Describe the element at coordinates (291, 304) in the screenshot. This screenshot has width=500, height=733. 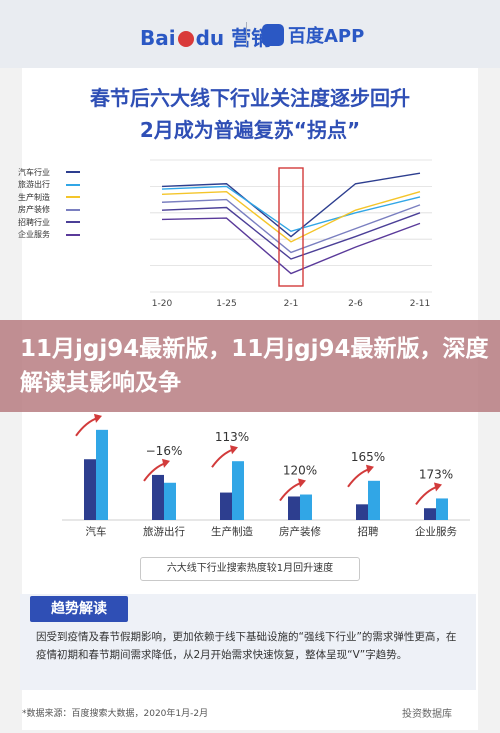
I see `x-tick-label: 2-1` at that location.